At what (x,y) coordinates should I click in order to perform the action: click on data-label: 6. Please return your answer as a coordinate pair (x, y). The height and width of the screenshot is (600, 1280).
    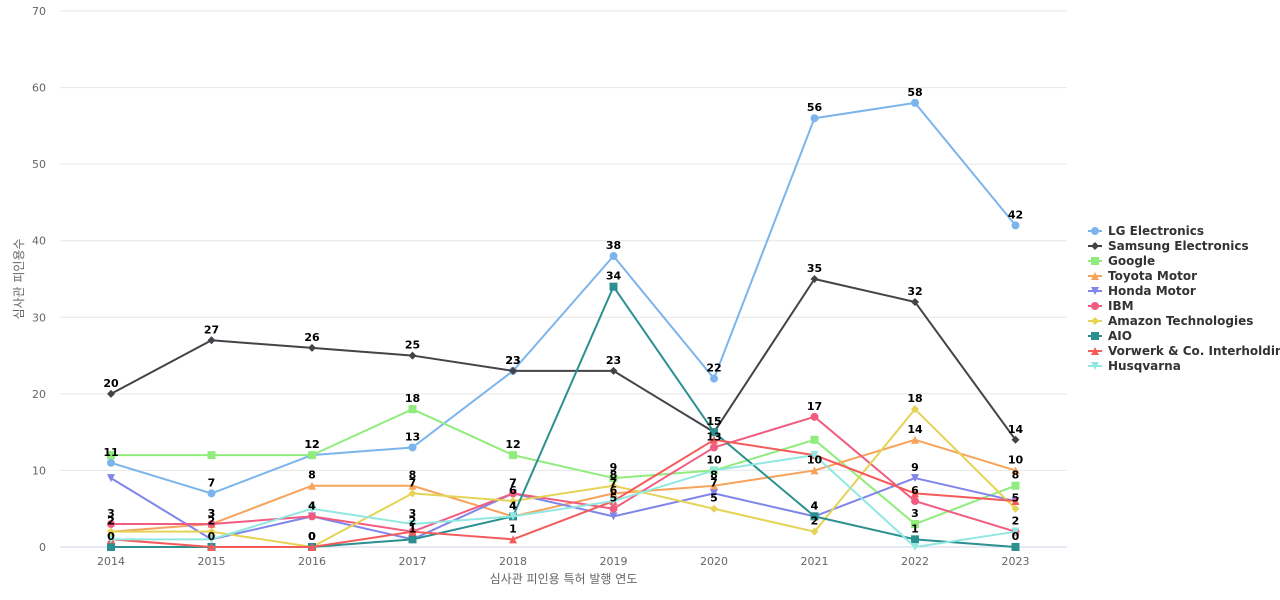
    Looking at the image, I should click on (513, 490).